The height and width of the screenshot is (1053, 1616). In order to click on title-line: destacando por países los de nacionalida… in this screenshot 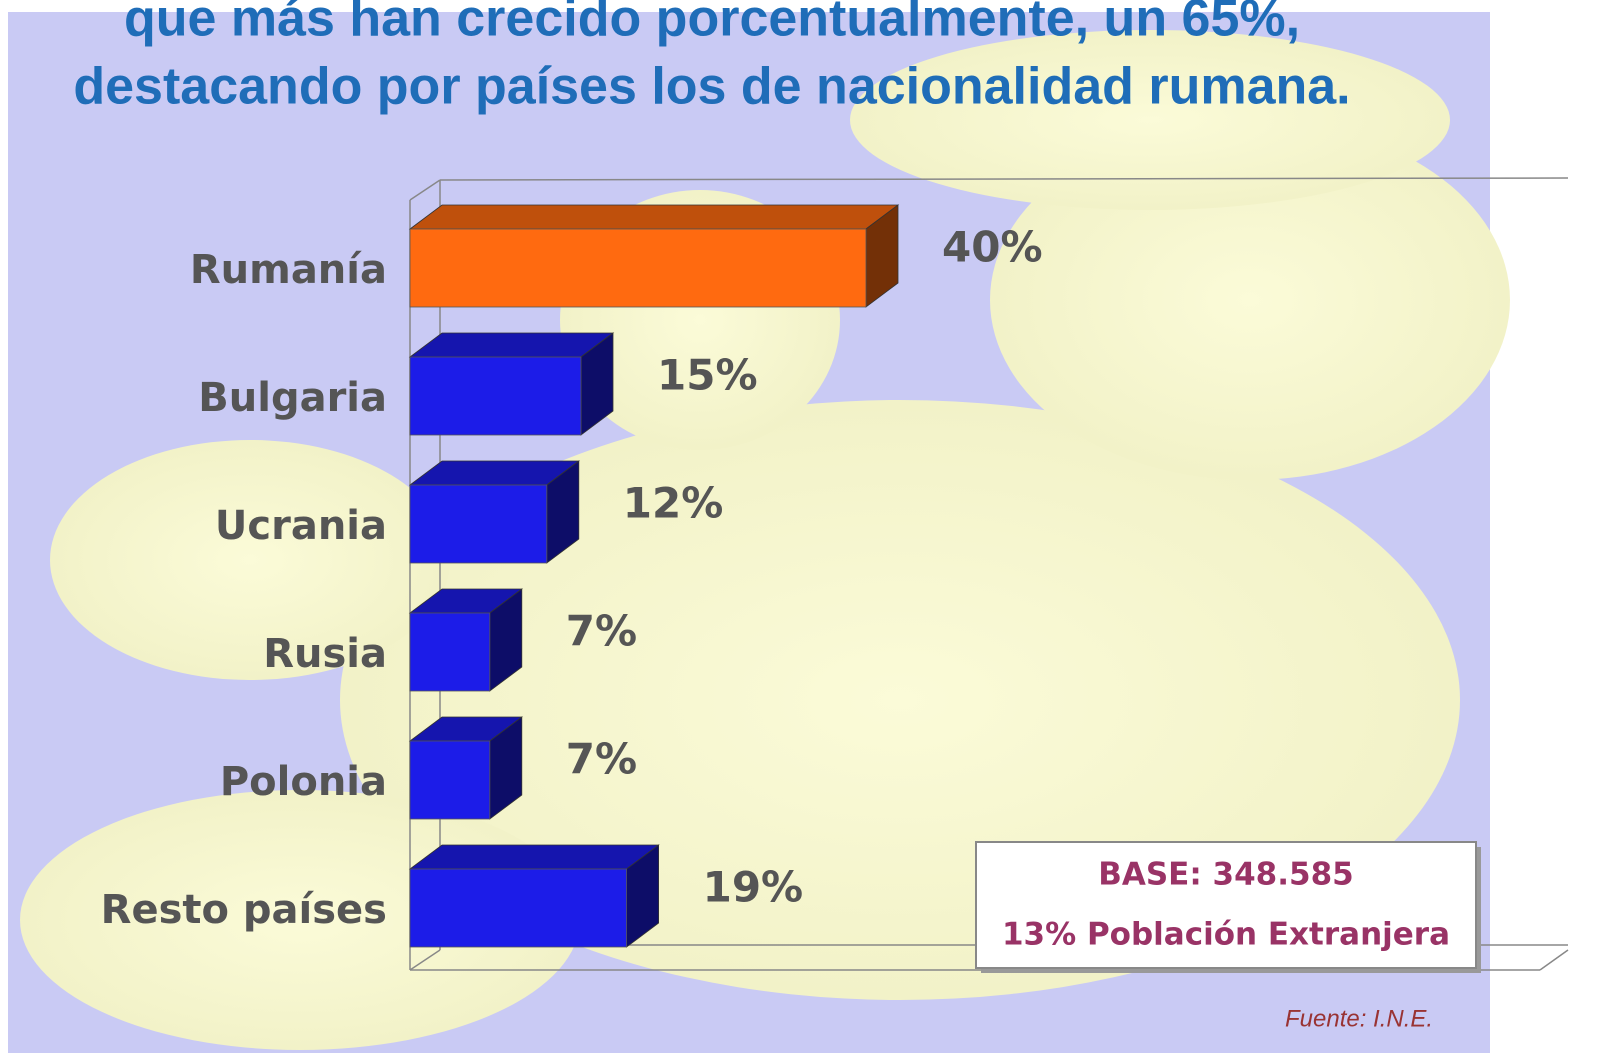, I will do `click(711, 87)`.